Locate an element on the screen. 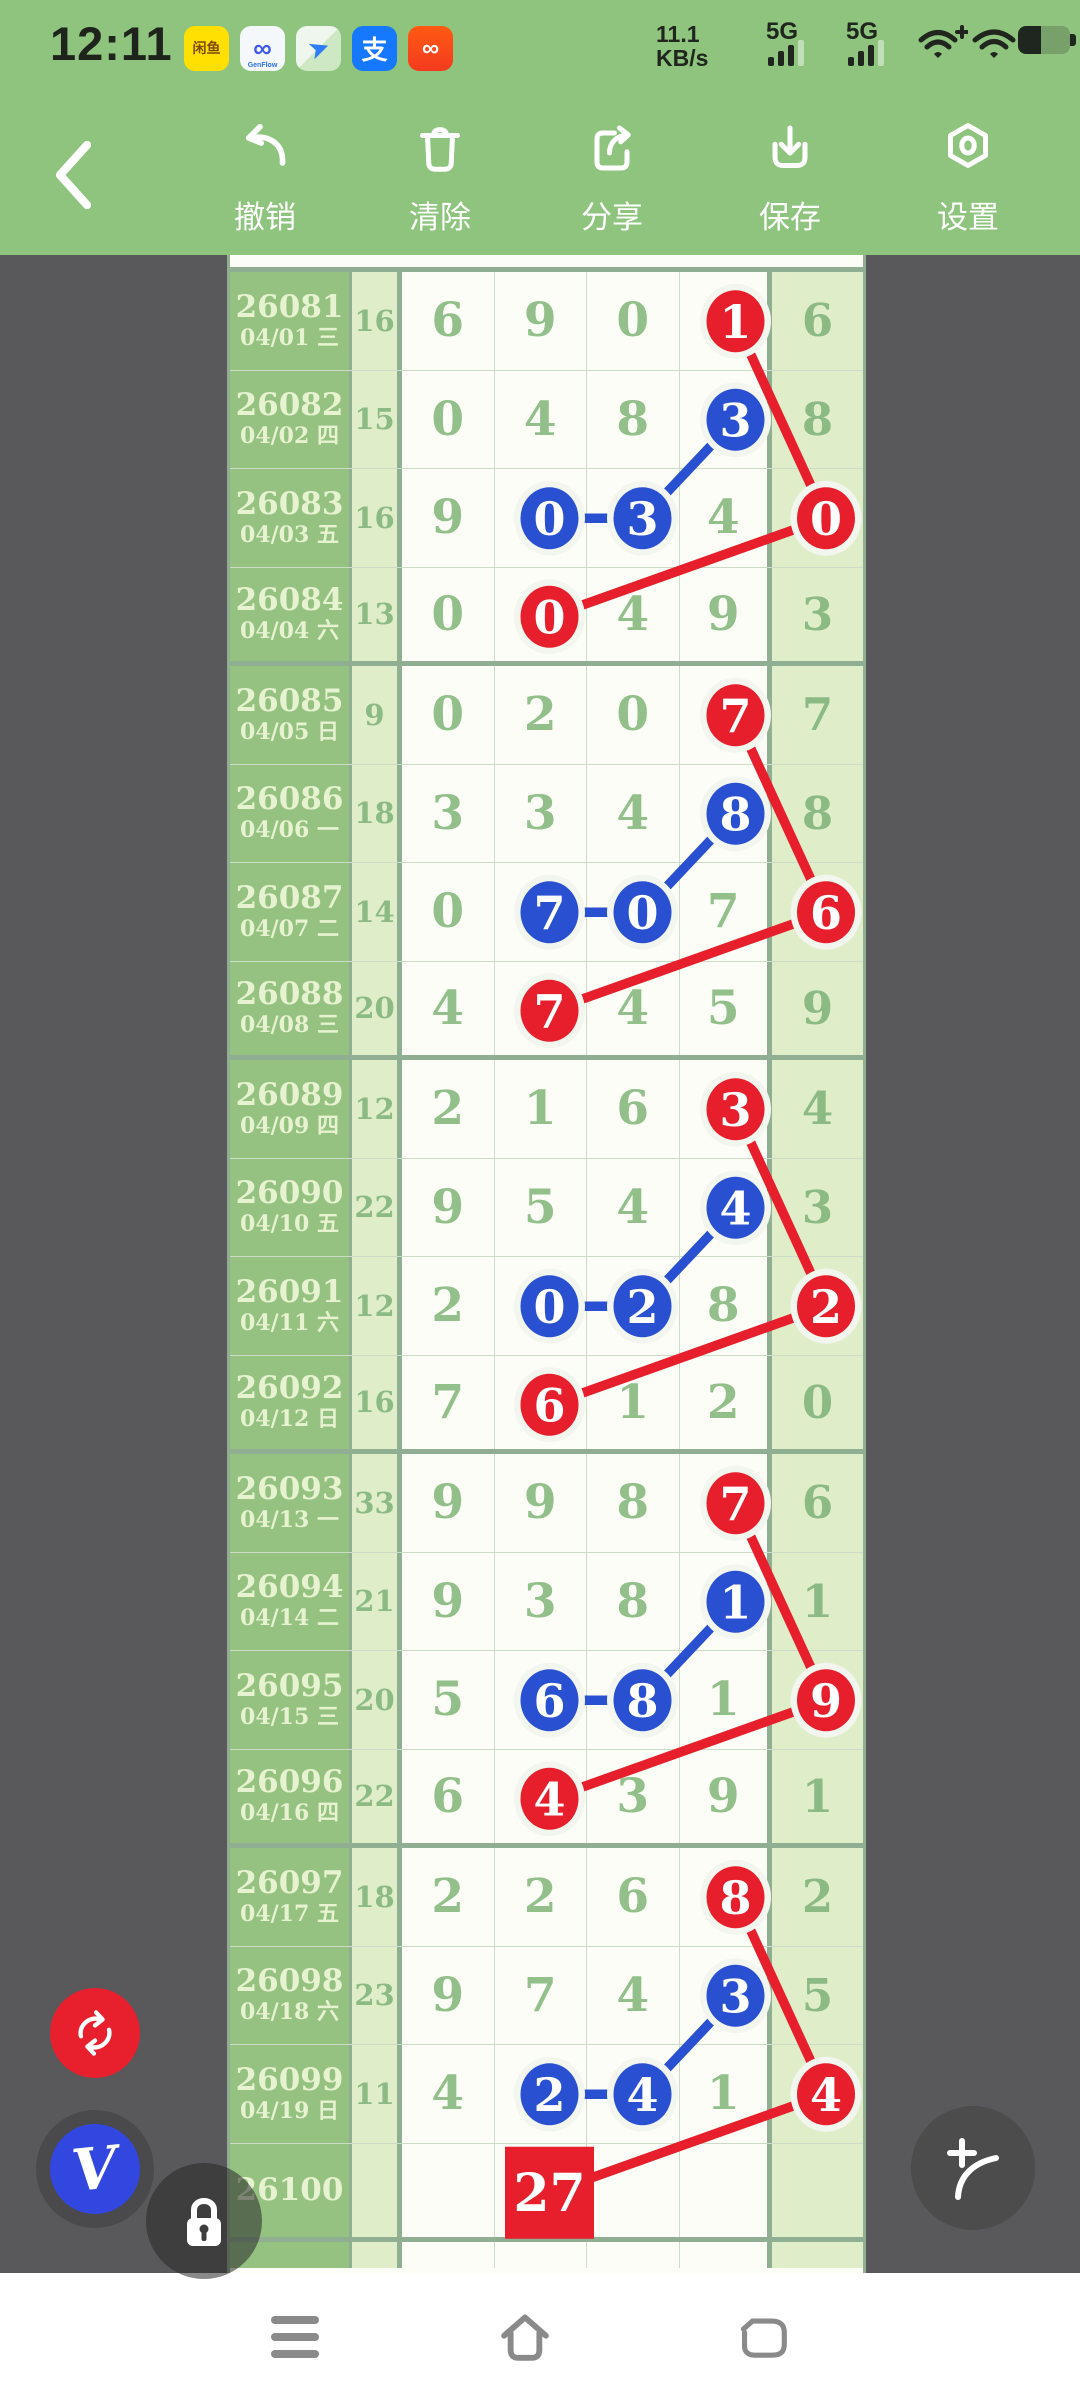 Image resolution: width=1080 pixels, height=2400 pixels. v-app-fab: V is located at coordinates (95, 2169).